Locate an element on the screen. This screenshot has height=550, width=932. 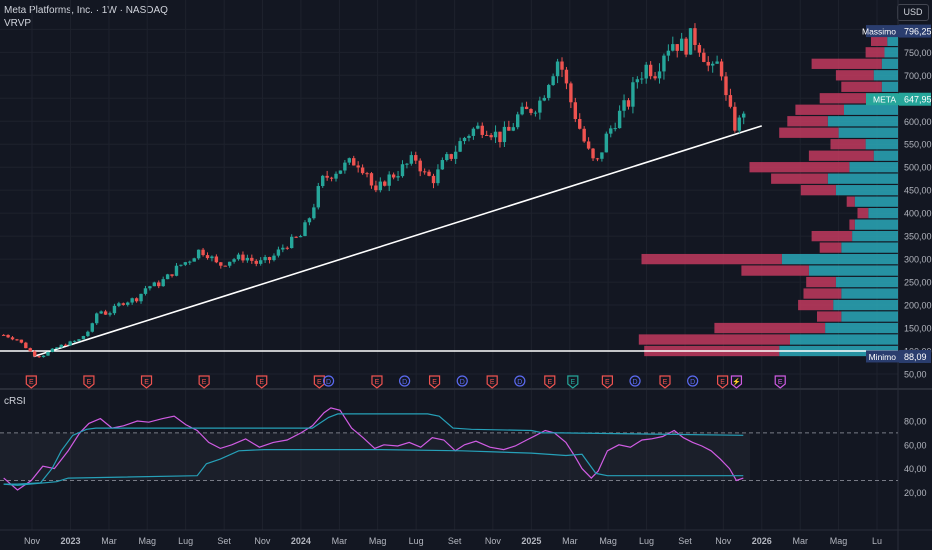
crsi-axis-tick: 80,00 is located at coordinates (915, 422).